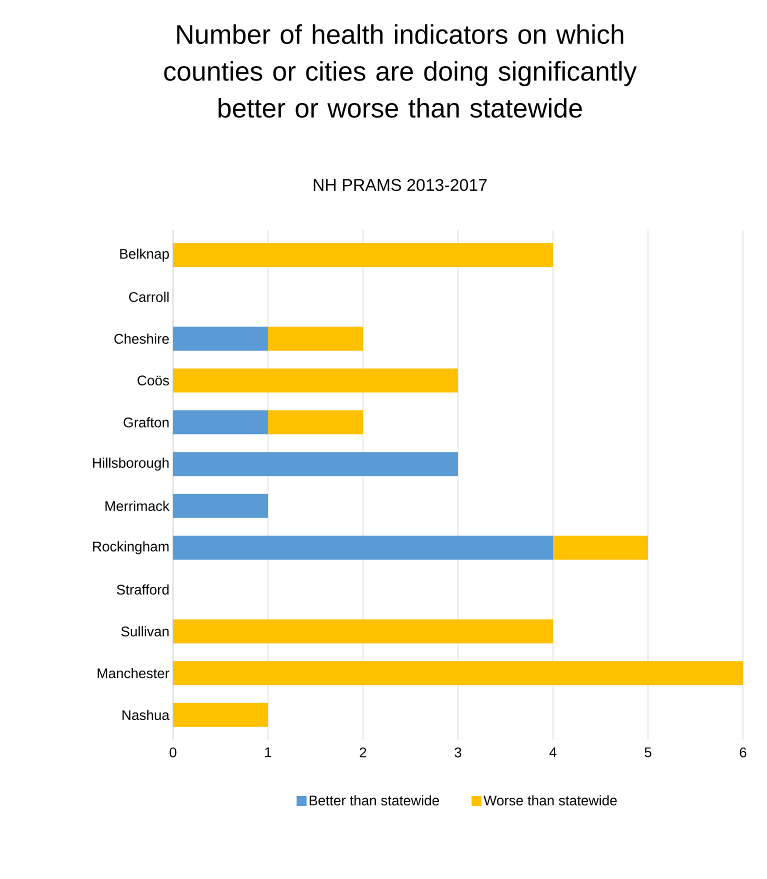  Describe the element at coordinates (144, 255) in the screenshot. I see `y-tick-label: Belknap` at that location.